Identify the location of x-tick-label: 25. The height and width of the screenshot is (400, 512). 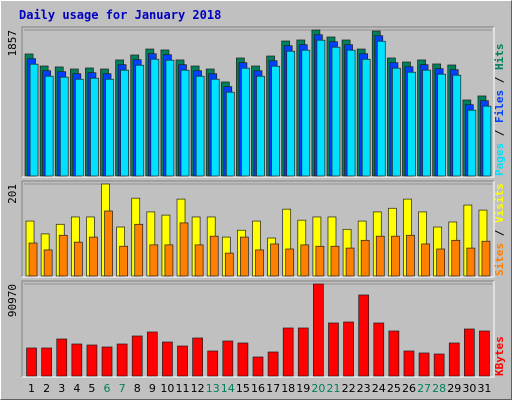
(394, 388).